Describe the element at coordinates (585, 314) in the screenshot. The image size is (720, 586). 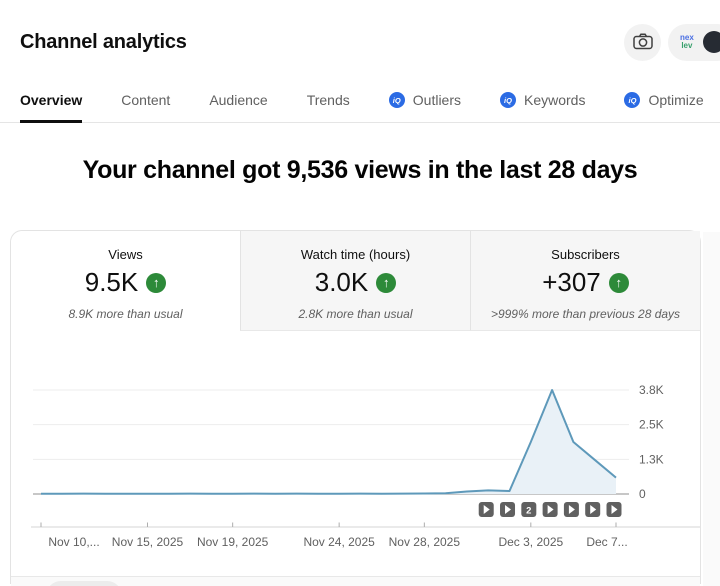
I see `subscribers-subtext: >999% more than previous 28 days` at that location.